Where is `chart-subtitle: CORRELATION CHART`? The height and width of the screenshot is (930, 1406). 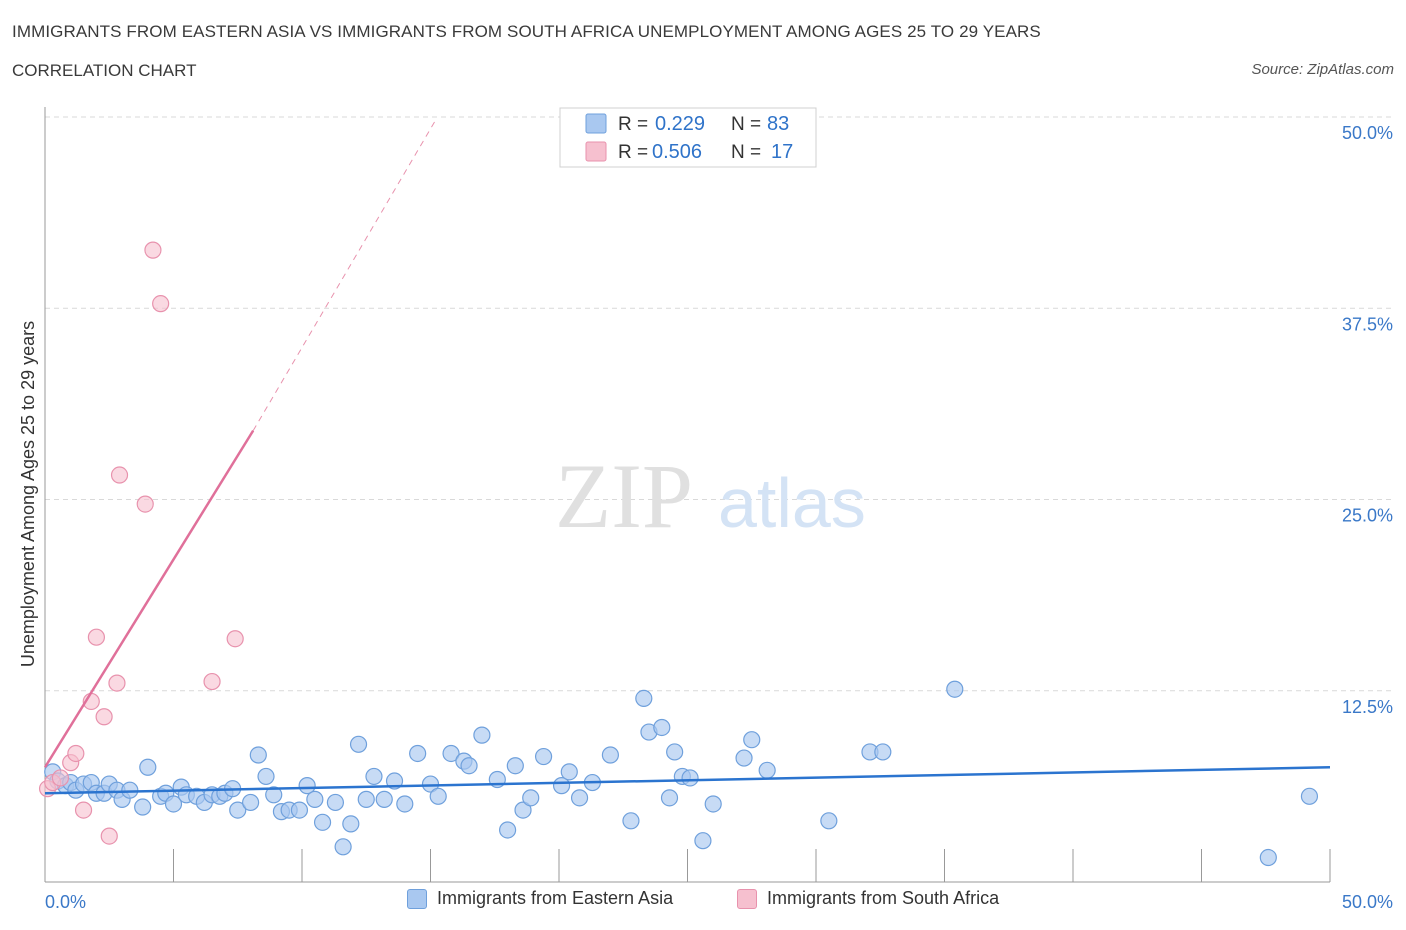 chart-subtitle: CORRELATION CHART is located at coordinates (104, 70).